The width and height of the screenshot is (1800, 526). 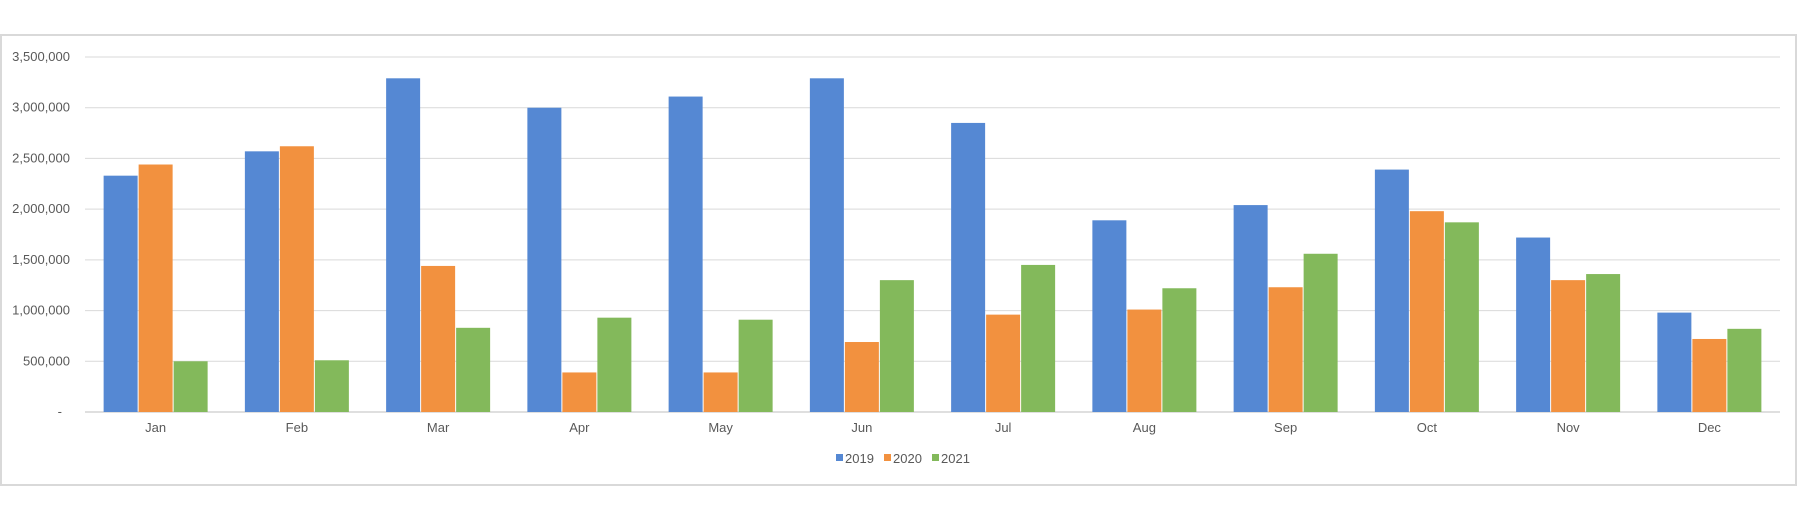 What do you see at coordinates (1709, 375) in the screenshot?
I see `bar-2020-dec` at bounding box center [1709, 375].